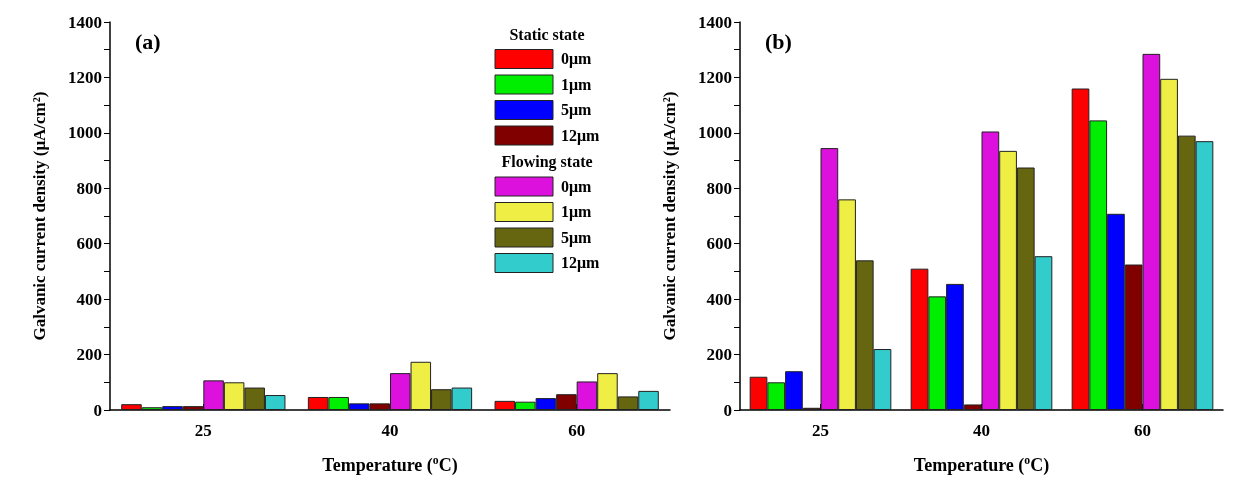  I want to click on annotation: Flowing state, so click(547, 162).